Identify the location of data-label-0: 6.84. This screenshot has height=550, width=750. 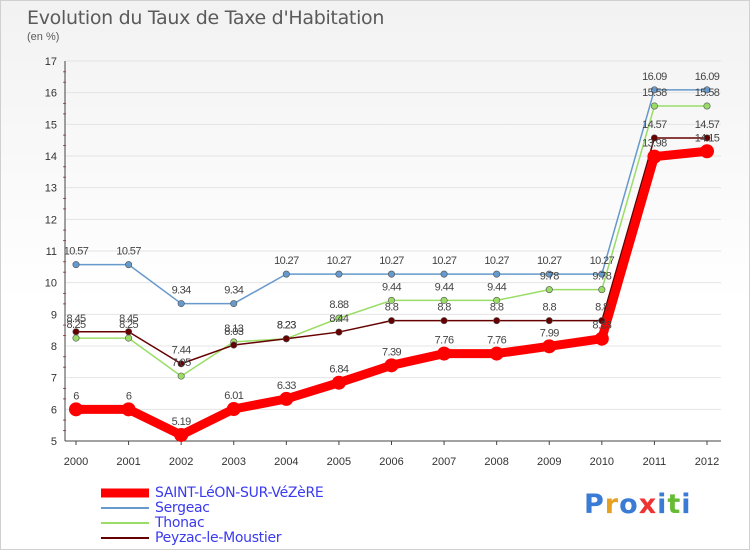
(338, 370).